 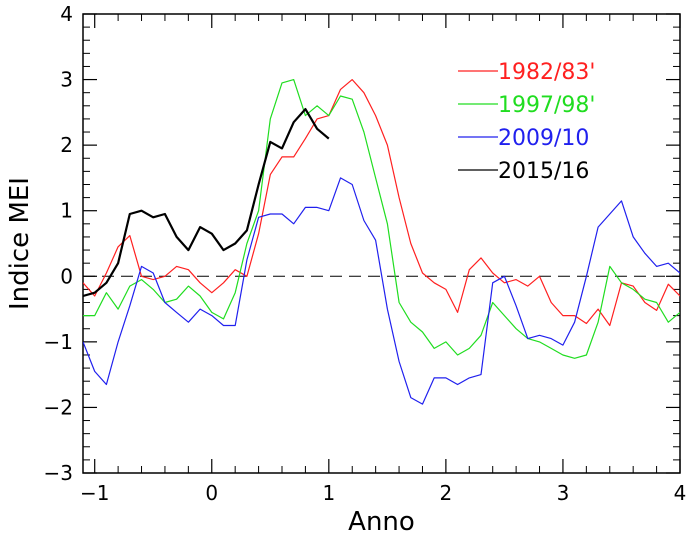 I want to click on x-tick-label: 1, so click(x=328, y=493).